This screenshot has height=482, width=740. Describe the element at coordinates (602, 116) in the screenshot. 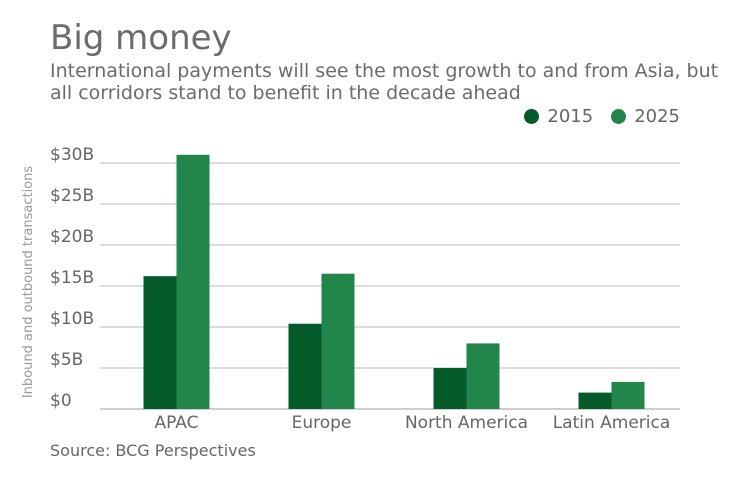

I see `legend: 2015 2025` at that location.